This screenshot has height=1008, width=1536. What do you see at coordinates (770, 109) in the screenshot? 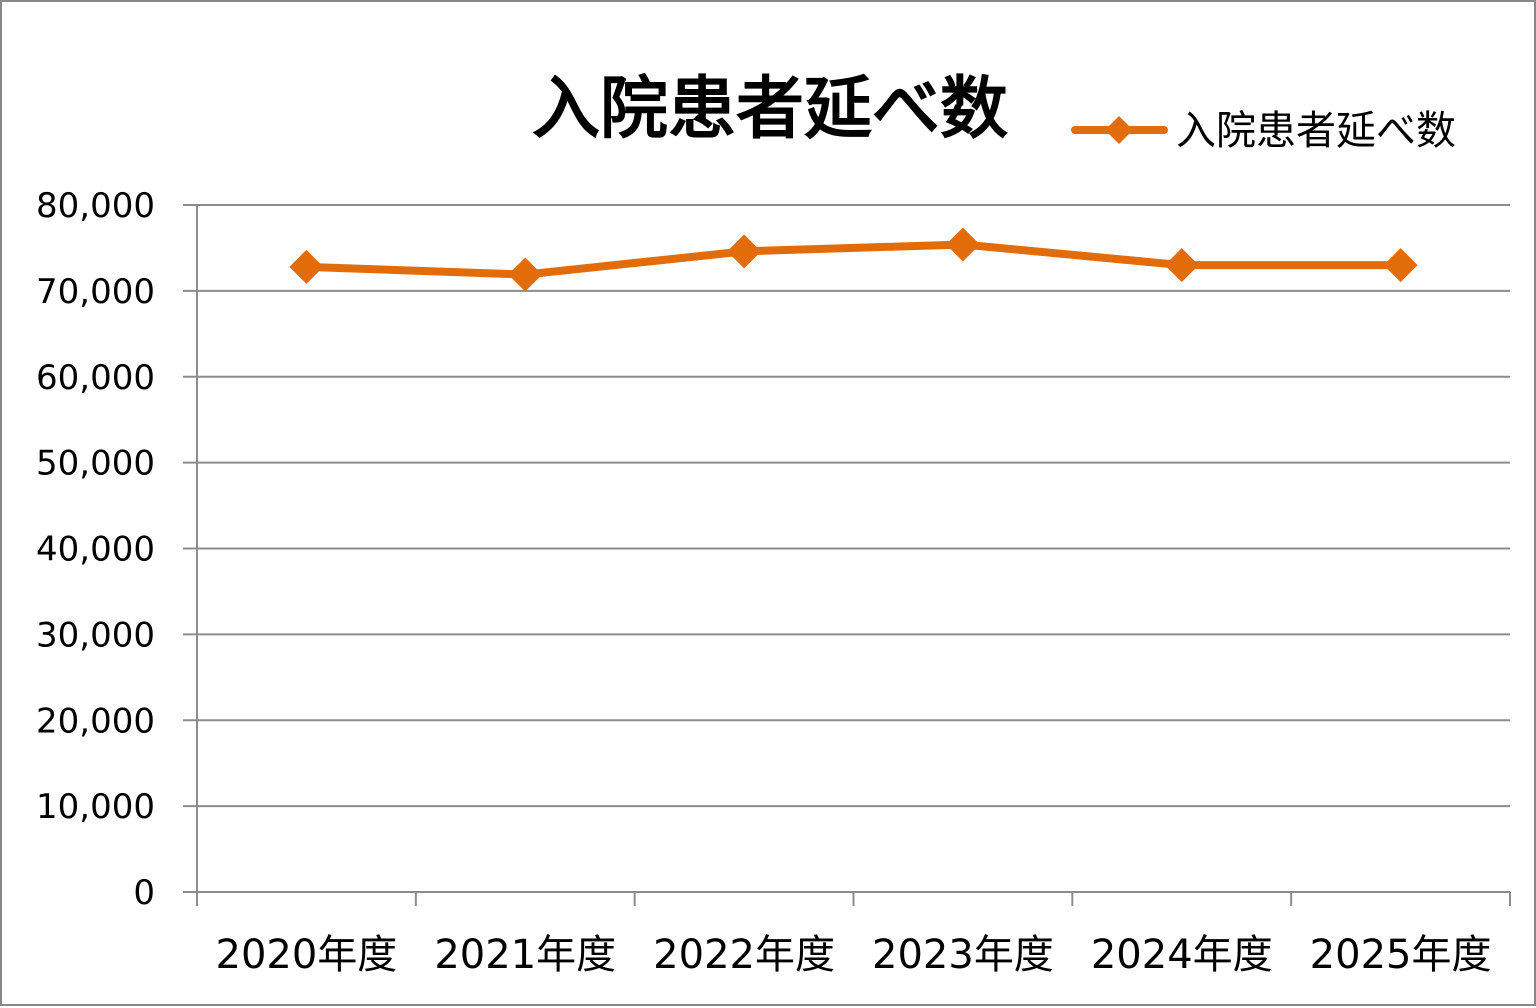
I see `chart-title: 入院患者延べ数` at bounding box center [770, 109].